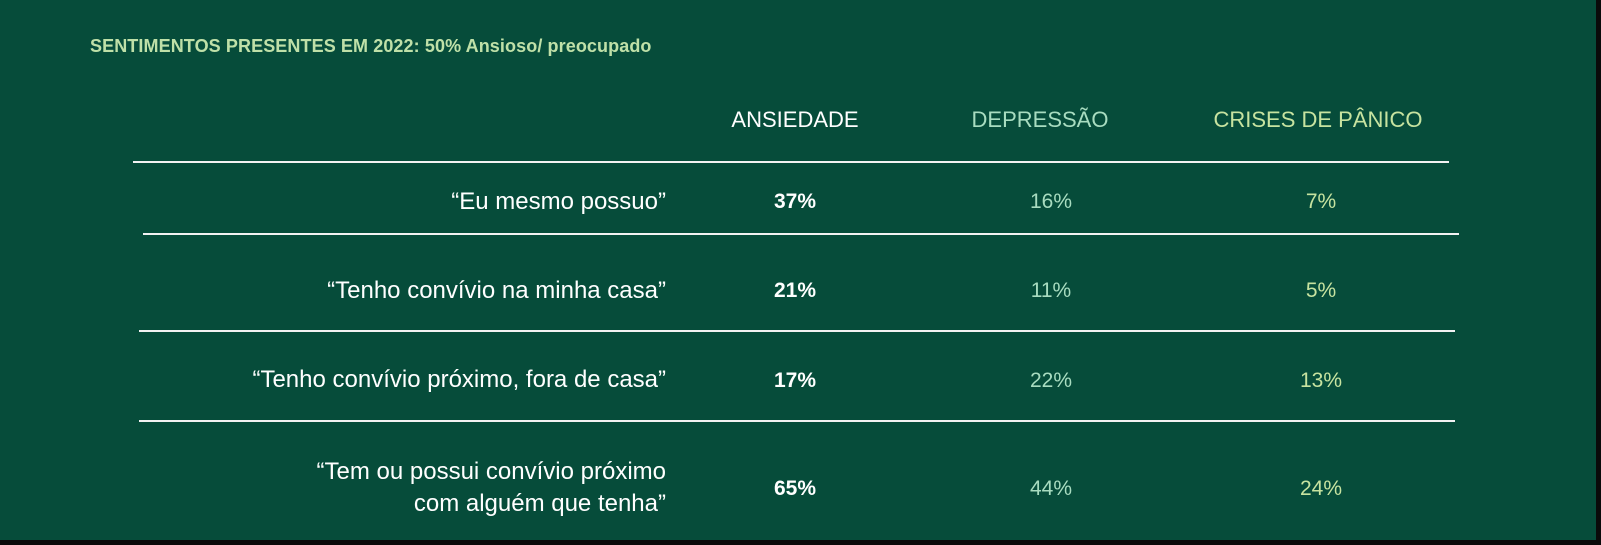 This screenshot has height=545, width=1601. I want to click on row-3-ansiedade-value: 17%, so click(795, 380).